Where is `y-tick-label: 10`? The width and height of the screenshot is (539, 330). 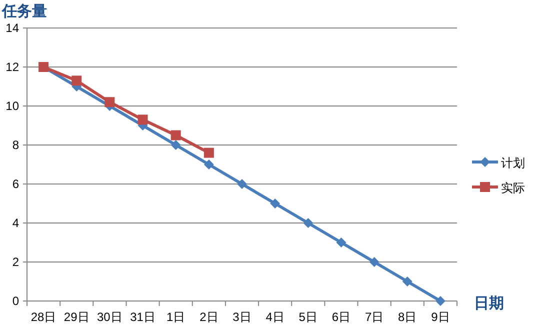 y-tick-label: 10 is located at coordinates (13, 106).